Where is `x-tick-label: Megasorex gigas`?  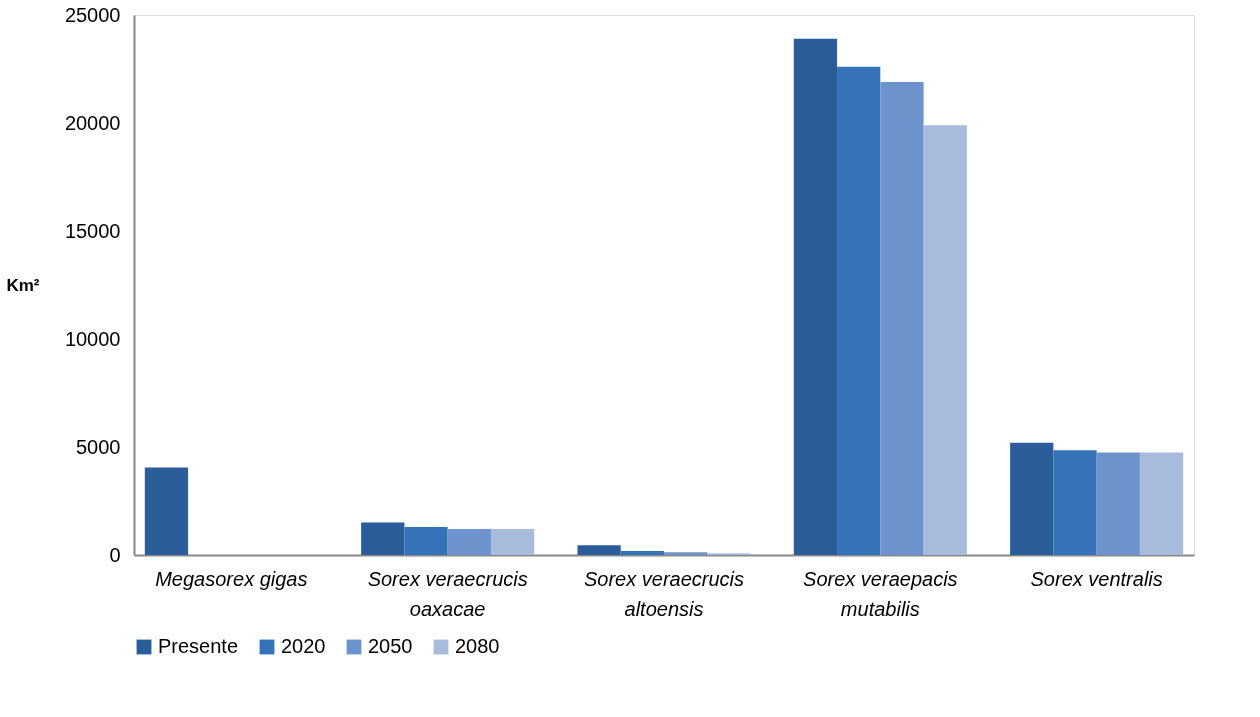 x-tick-label: Megasorex gigas is located at coordinates (231, 578).